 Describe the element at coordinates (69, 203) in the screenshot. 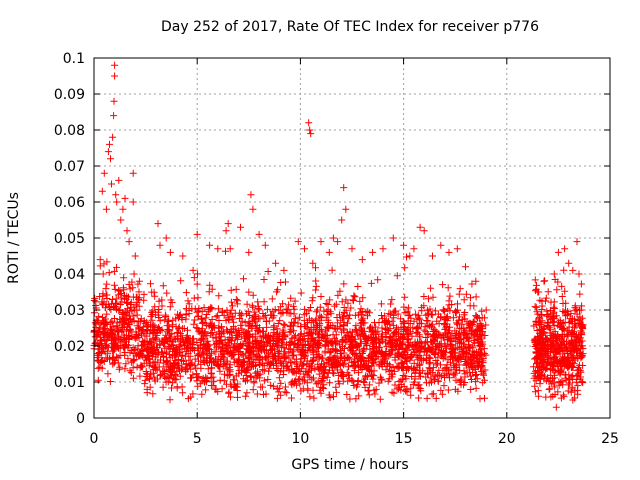

I see `y-tick-label: 0.06` at that location.